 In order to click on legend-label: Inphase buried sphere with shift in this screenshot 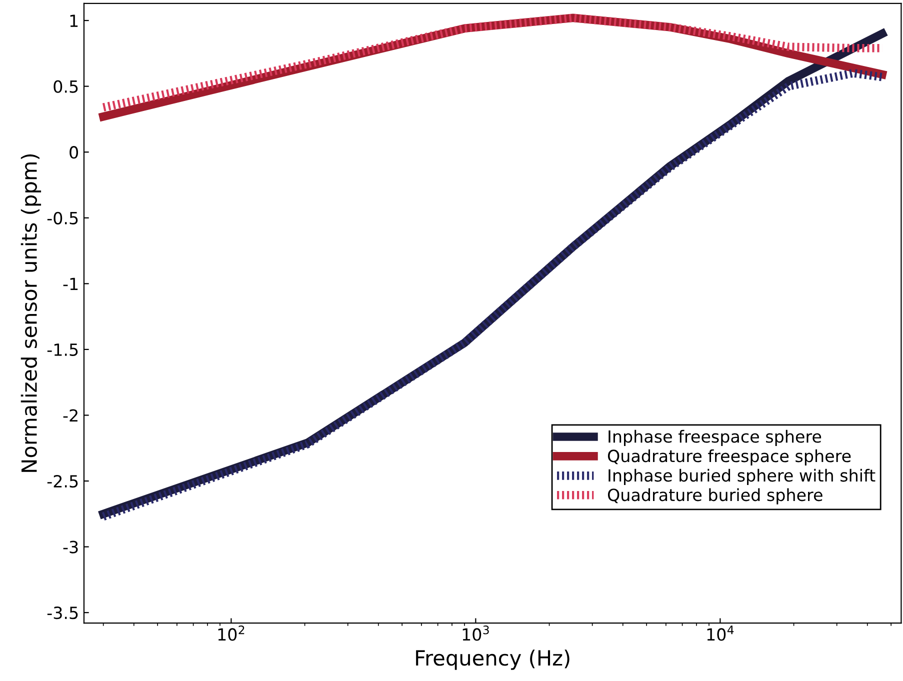, I will do `click(742, 476)`.